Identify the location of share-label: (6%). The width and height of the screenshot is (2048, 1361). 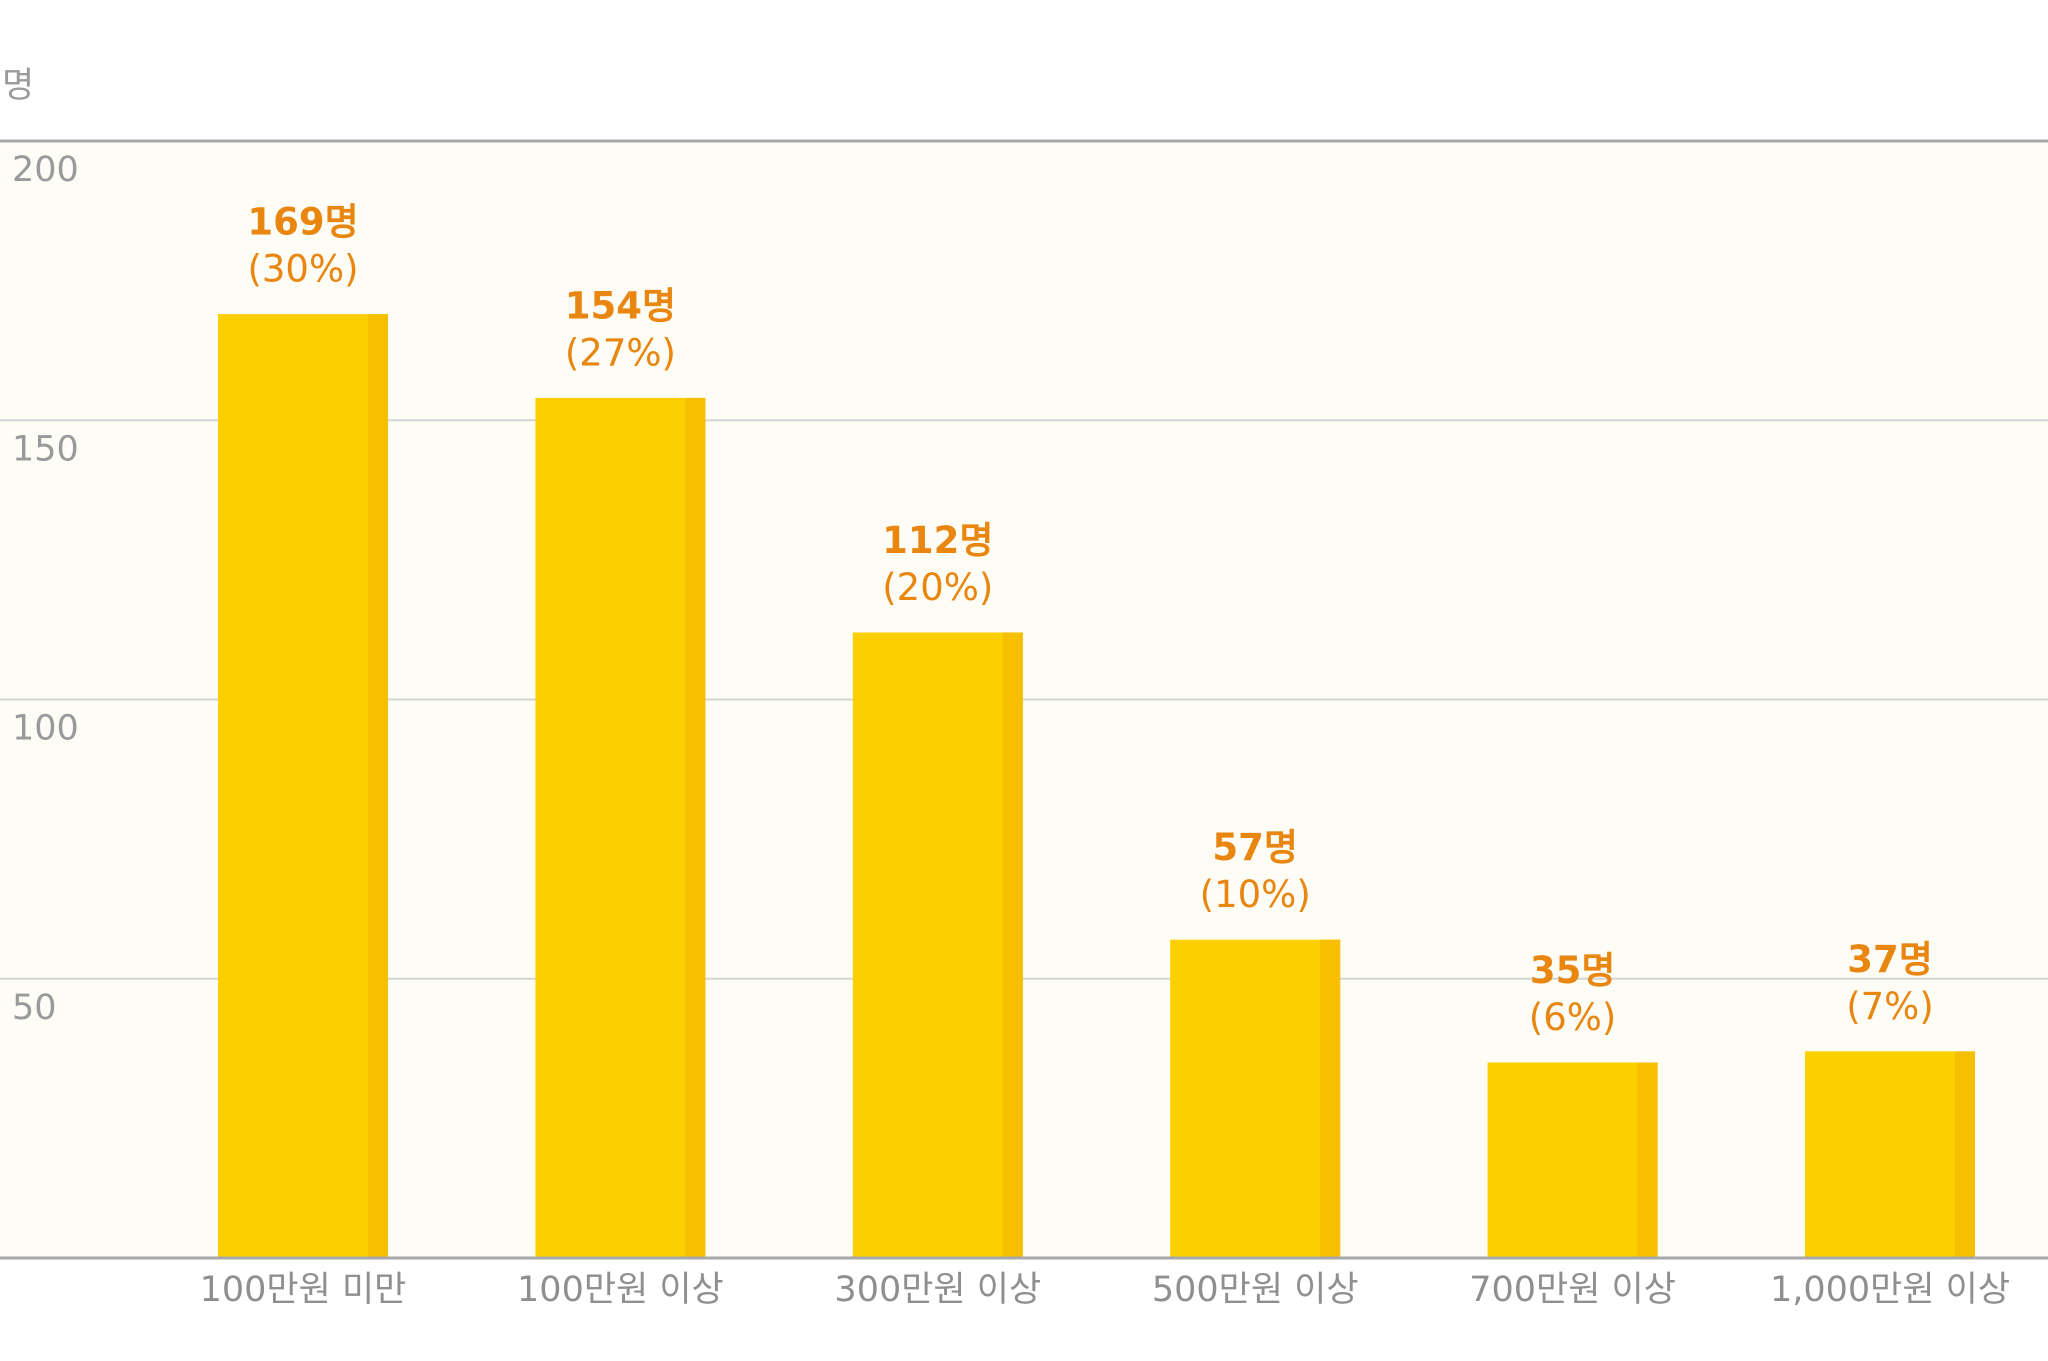
(1573, 1017).